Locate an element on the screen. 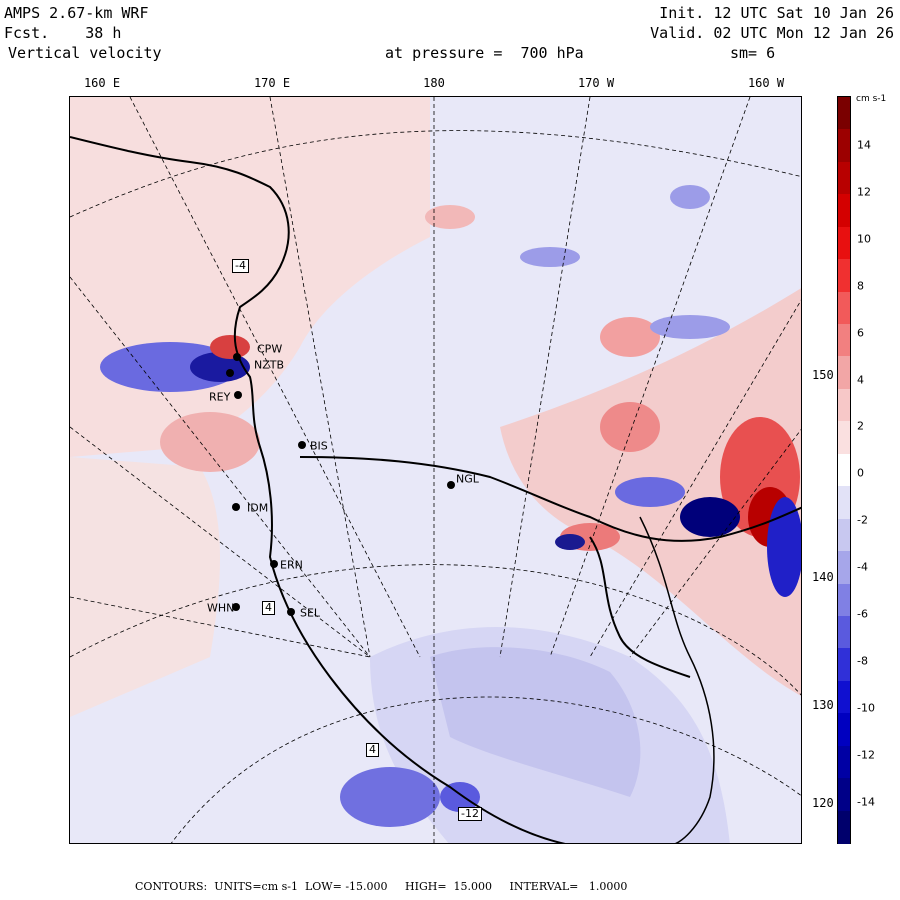 Image resolution: width=900 pixels, height=900 pixels. positive-field-region is located at coordinates (145, 587).